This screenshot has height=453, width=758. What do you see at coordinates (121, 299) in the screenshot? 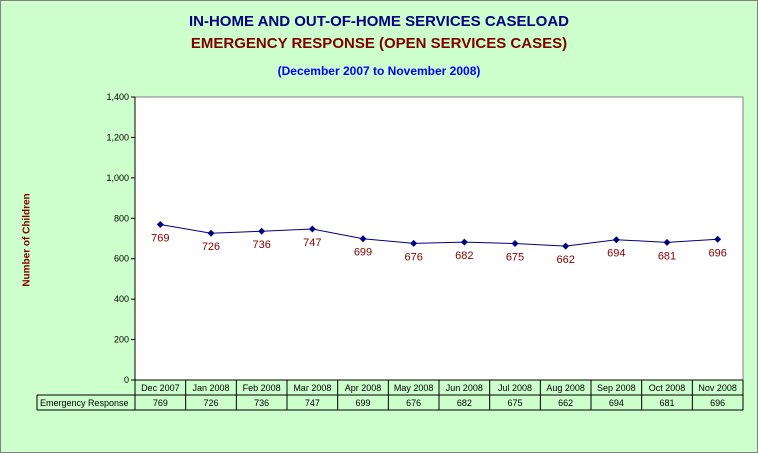
I see `y-tick-label: 400` at bounding box center [121, 299].